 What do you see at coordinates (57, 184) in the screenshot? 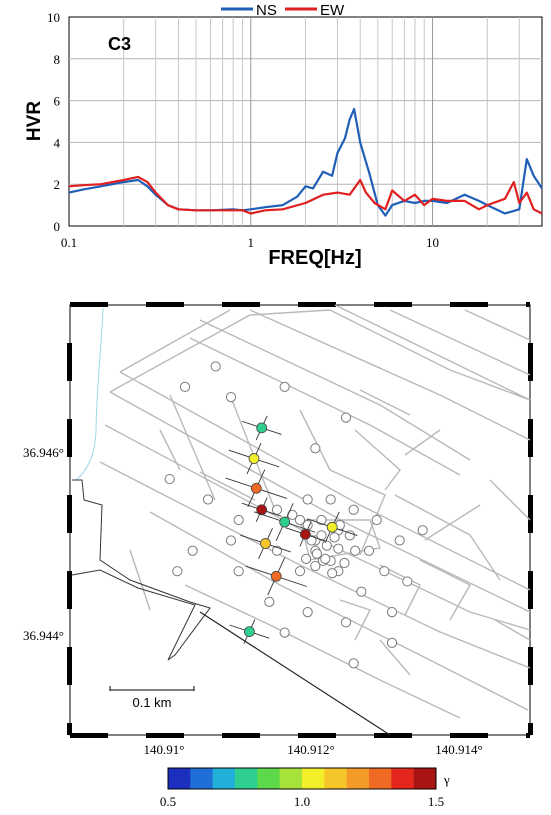
I see `y-tick-label: 2` at bounding box center [57, 184].